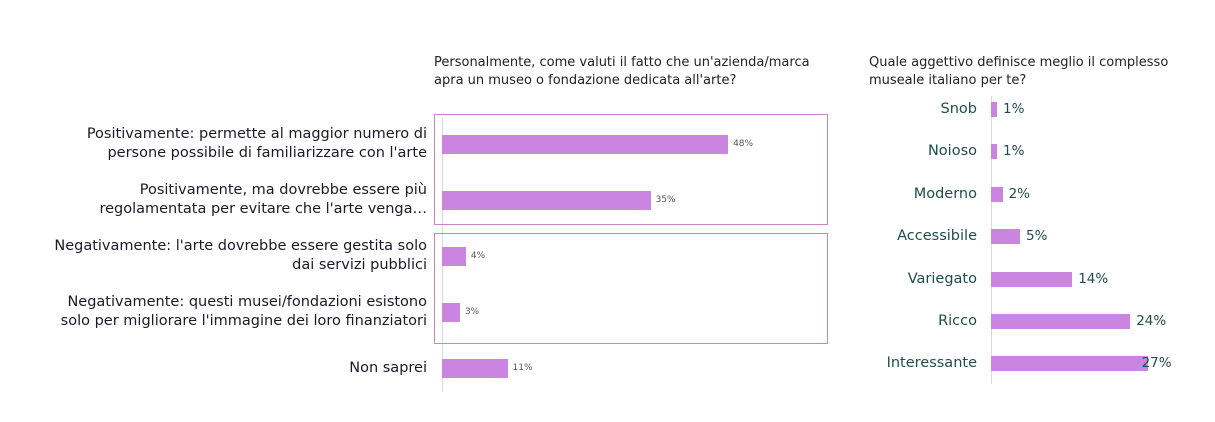 This screenshot has height=422, width=1215. What do you see at coordinates (942, 278) in the screenshot?
I see `right-category-label: Variegato` at bounding box center [942, 278].